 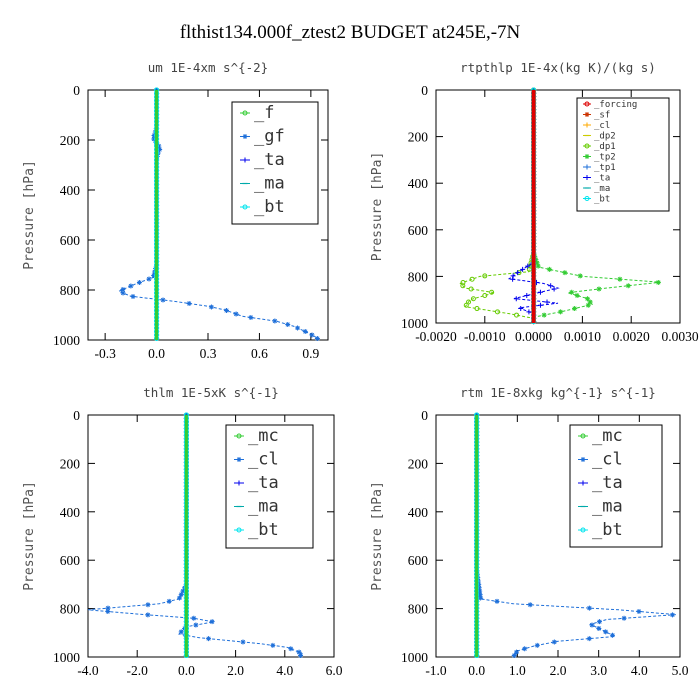 I want to click on legend: _forcing_sf_cl_dp2_dp1_tp2_tp1_ta_ma_bt, so click(x=623, y=154).